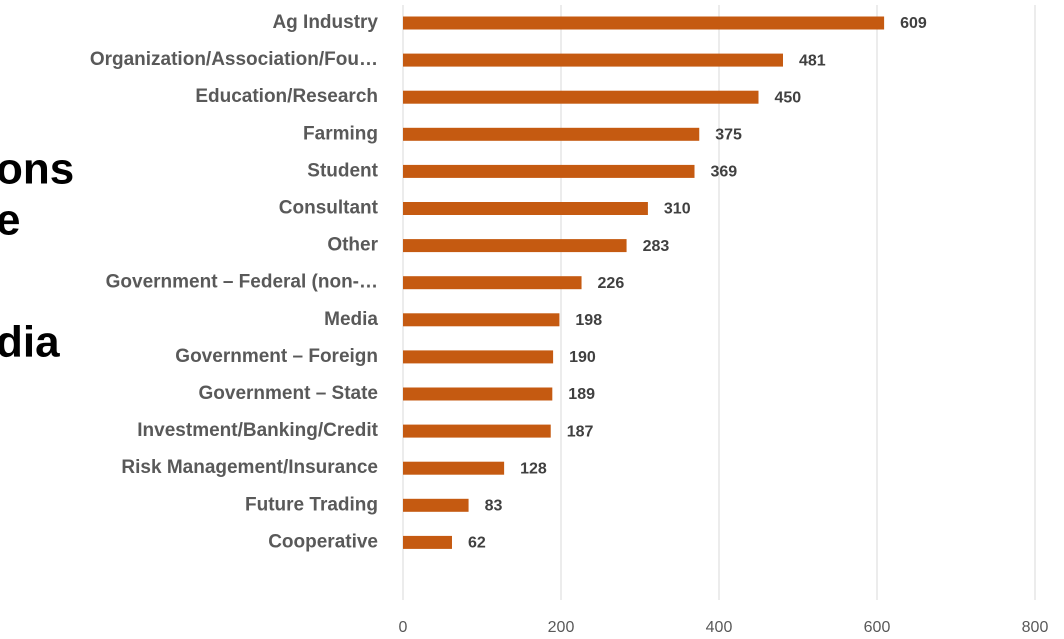  I want to click on x-tick-label: 600, so click(877, 627).